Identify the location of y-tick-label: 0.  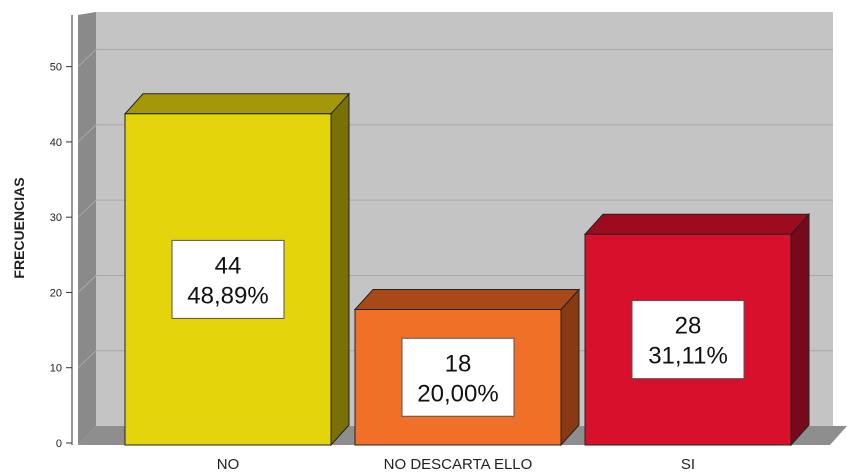
(59, 444).